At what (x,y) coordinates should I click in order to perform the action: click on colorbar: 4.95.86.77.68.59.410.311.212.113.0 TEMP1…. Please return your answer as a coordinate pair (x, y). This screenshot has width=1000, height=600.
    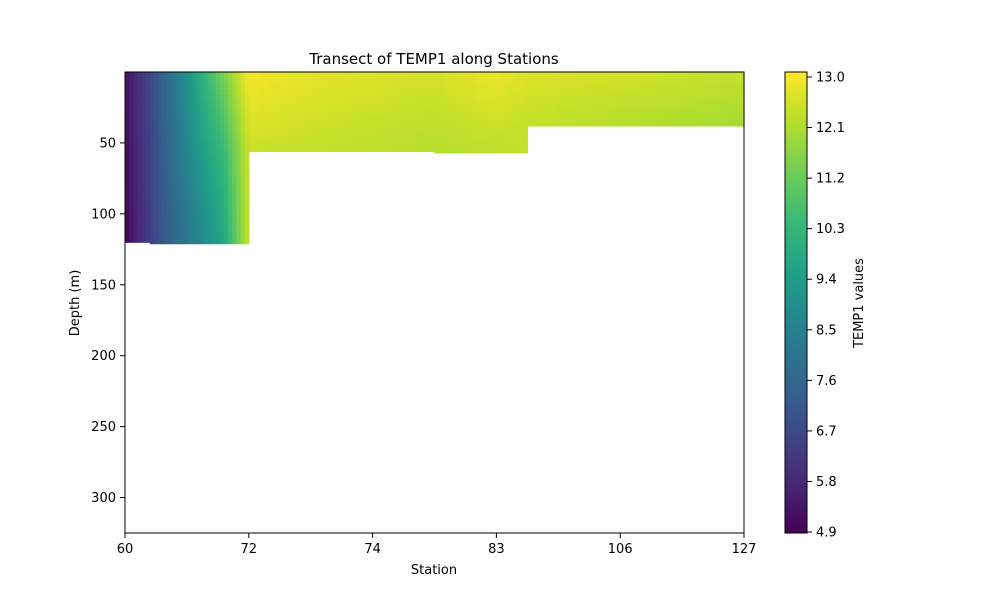
    Looking at the image, I should click on (825, 306).